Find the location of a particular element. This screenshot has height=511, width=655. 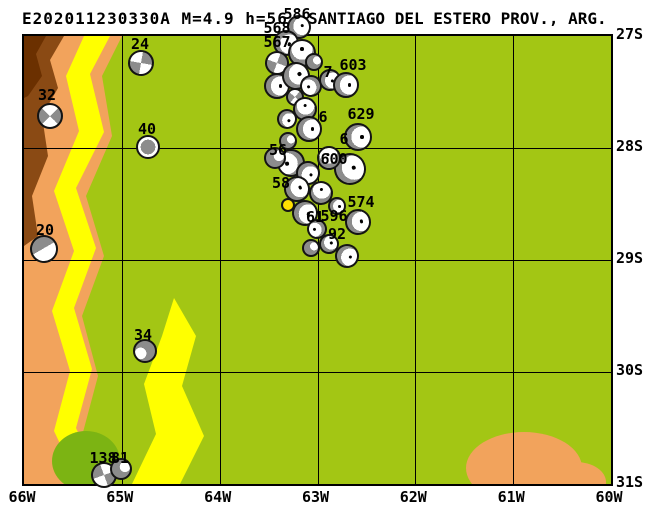

lon-tick-label: 65W is located at coordinates (120, 497).